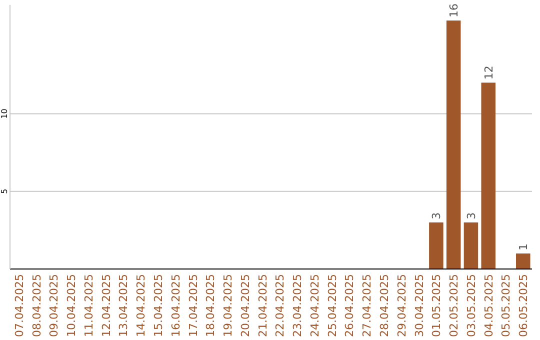  Describe the element at coordinates (506, 305) in the screenshot. I see `x-tick-label: 05.05.2025` at that location.